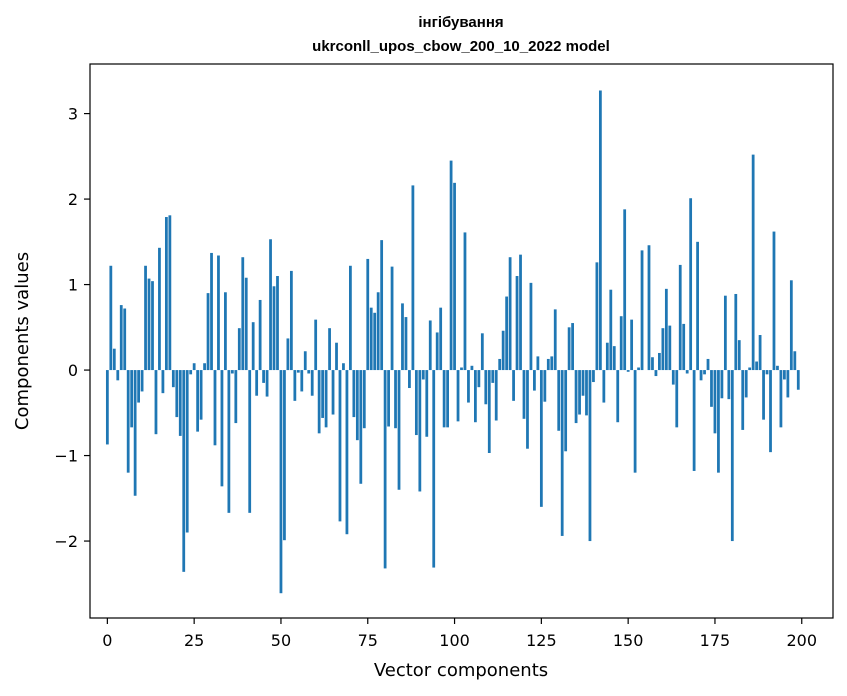  Describe the element at coordinates (541, 640) in the screenshot. I see `x-tick-label: 125` at that location.